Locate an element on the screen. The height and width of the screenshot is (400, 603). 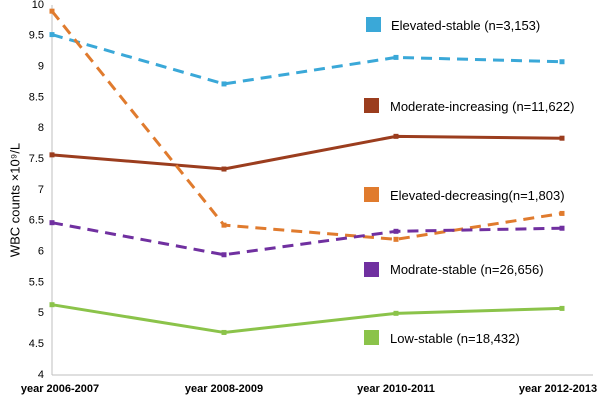
y-tick-label: 9.5 is located at coordinates (36, 36).